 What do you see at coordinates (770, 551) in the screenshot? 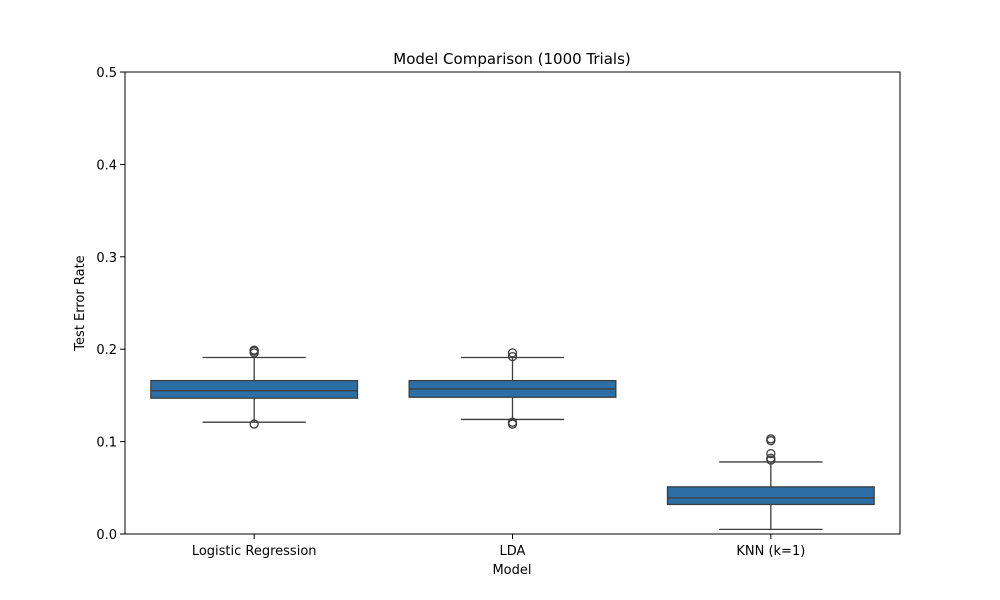
I see `x-tick-label: KNN (k=1)` at bounding box center [770, 551].